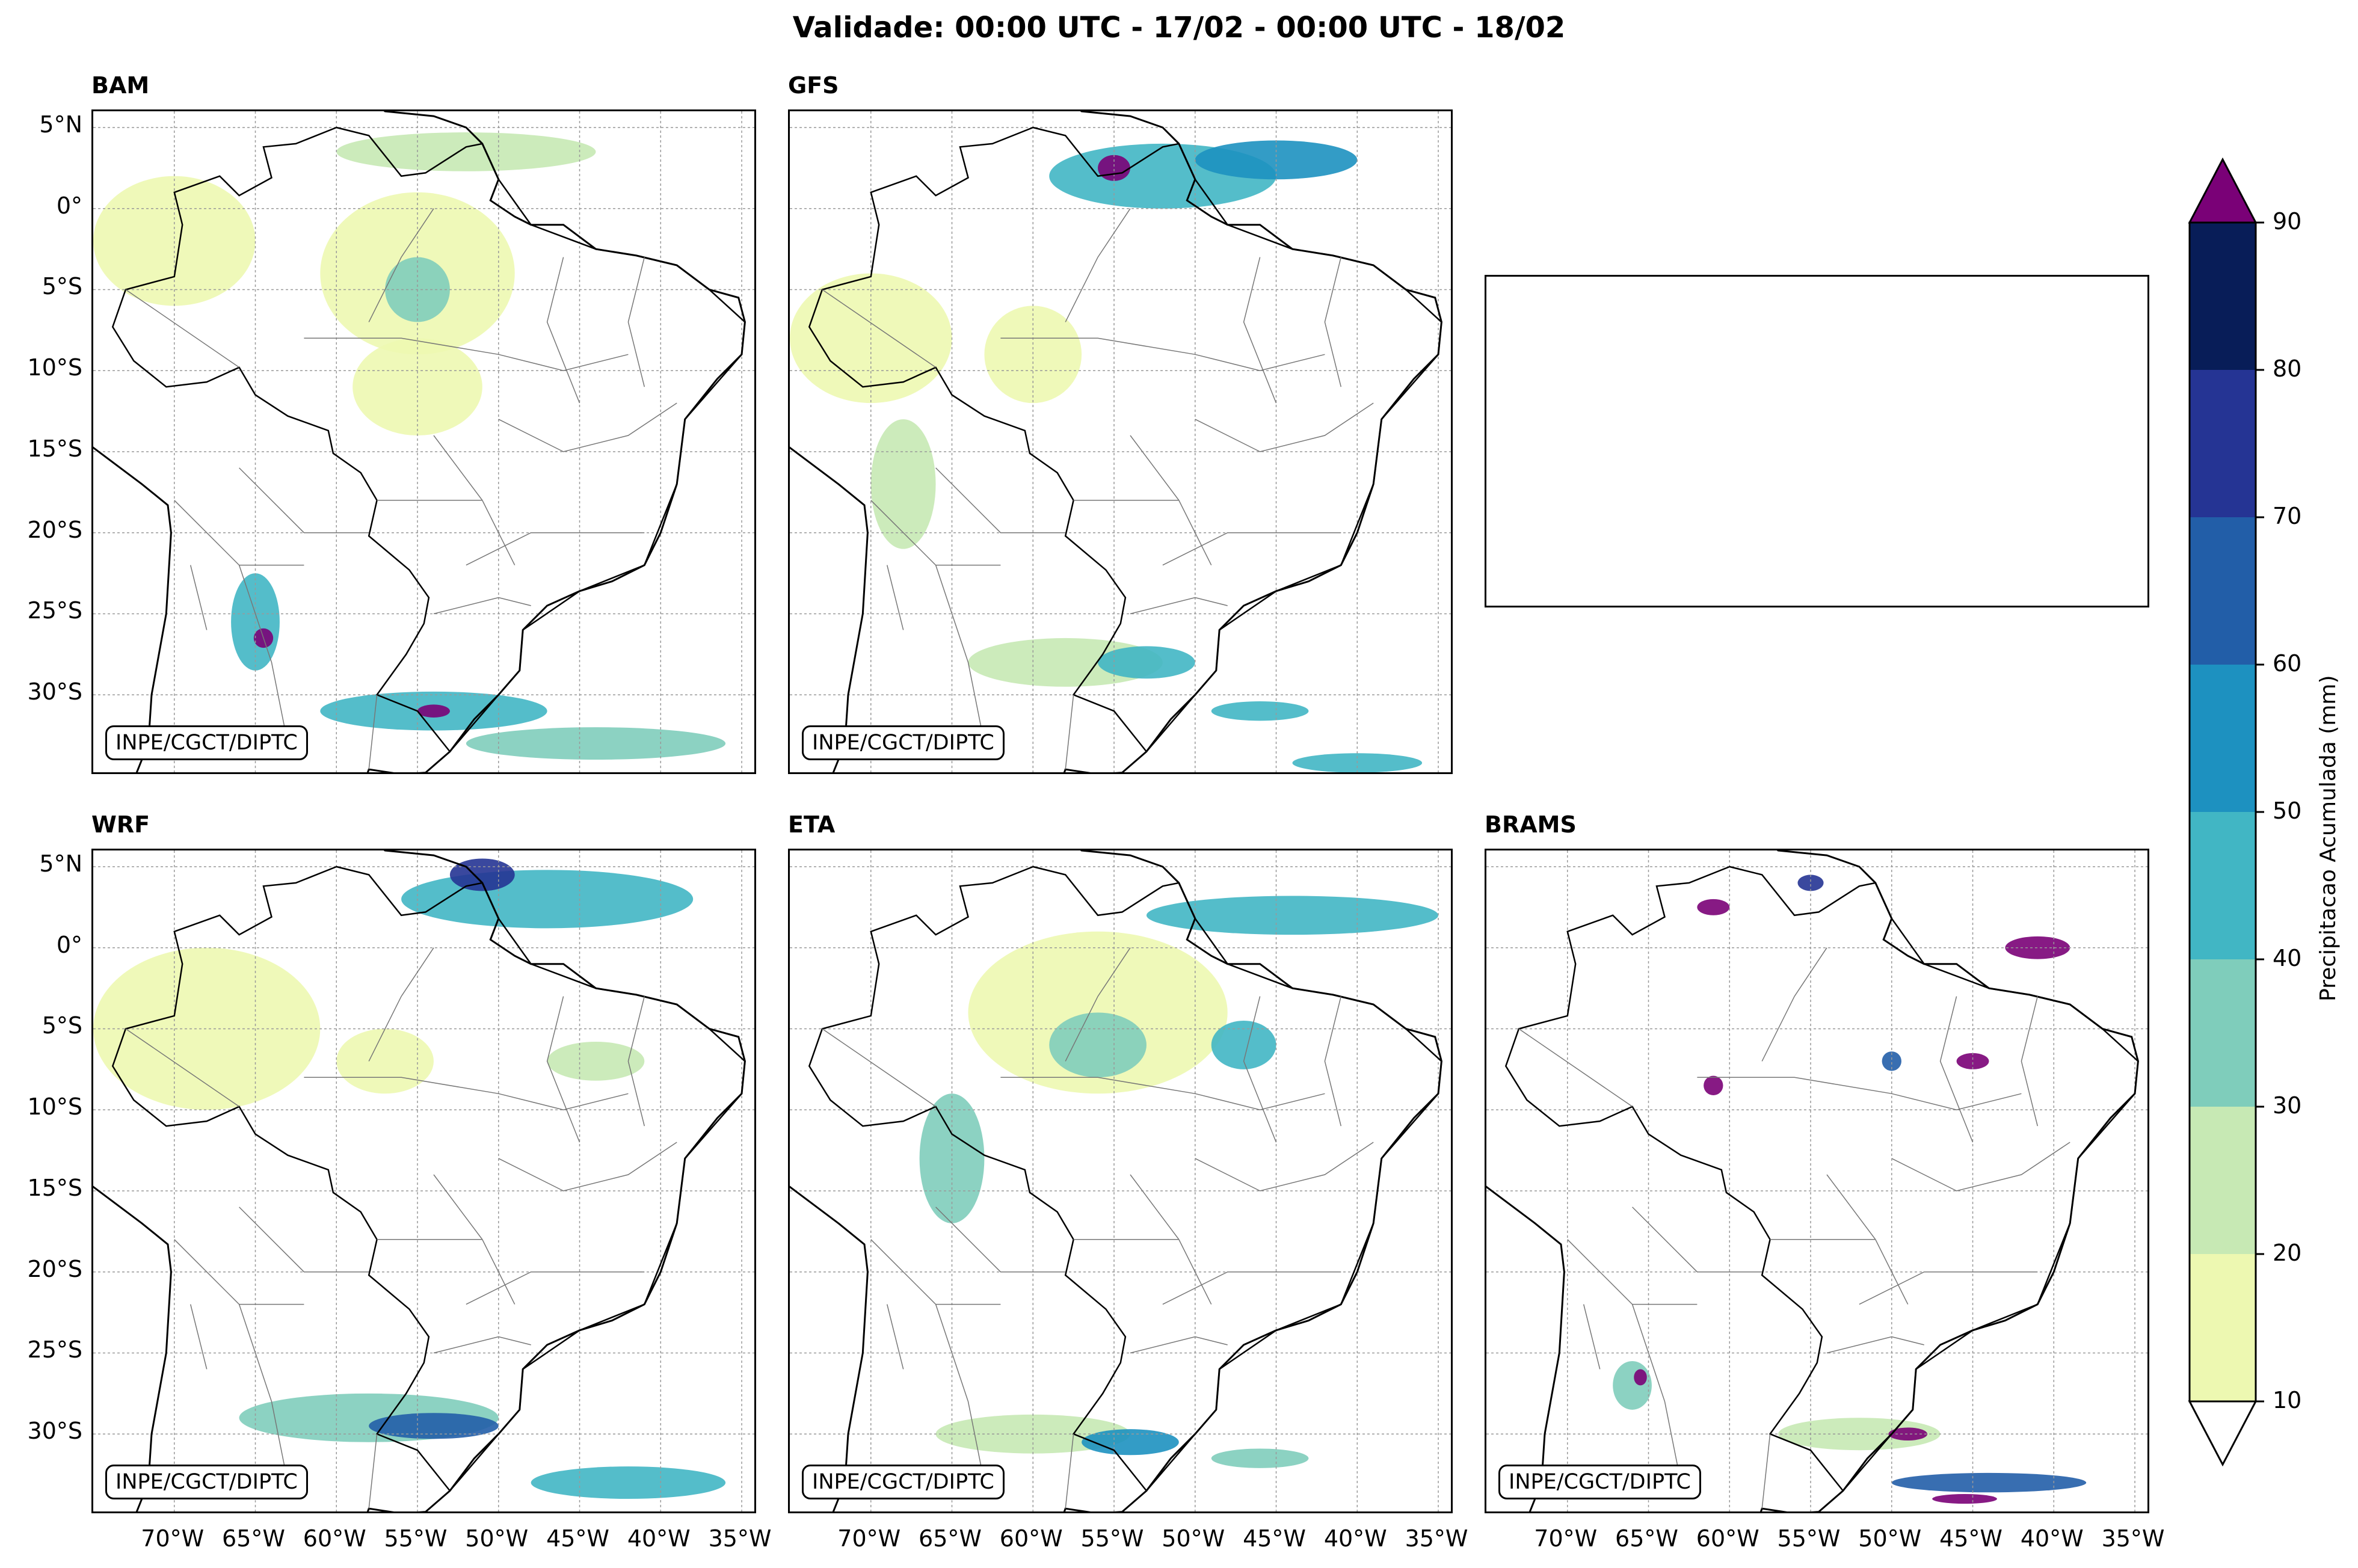 This screenshot has height=1568, width=2358. I want to click on colorbar-tick-label: 30, so click(2287, 1106).